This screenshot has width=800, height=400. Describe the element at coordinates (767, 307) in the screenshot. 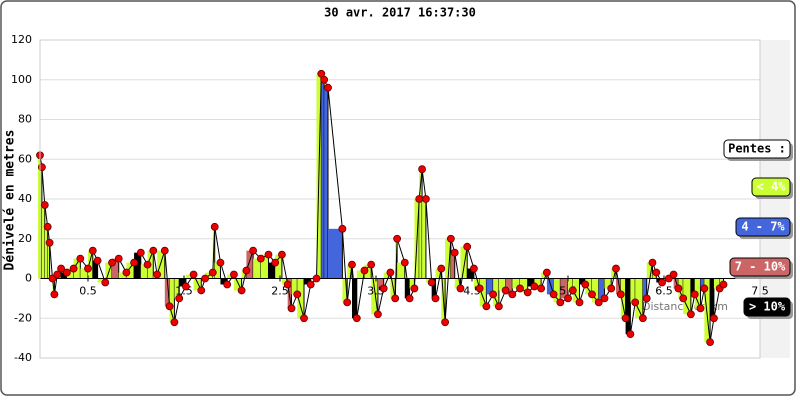

I see `legend-label: > 10%` at that location.